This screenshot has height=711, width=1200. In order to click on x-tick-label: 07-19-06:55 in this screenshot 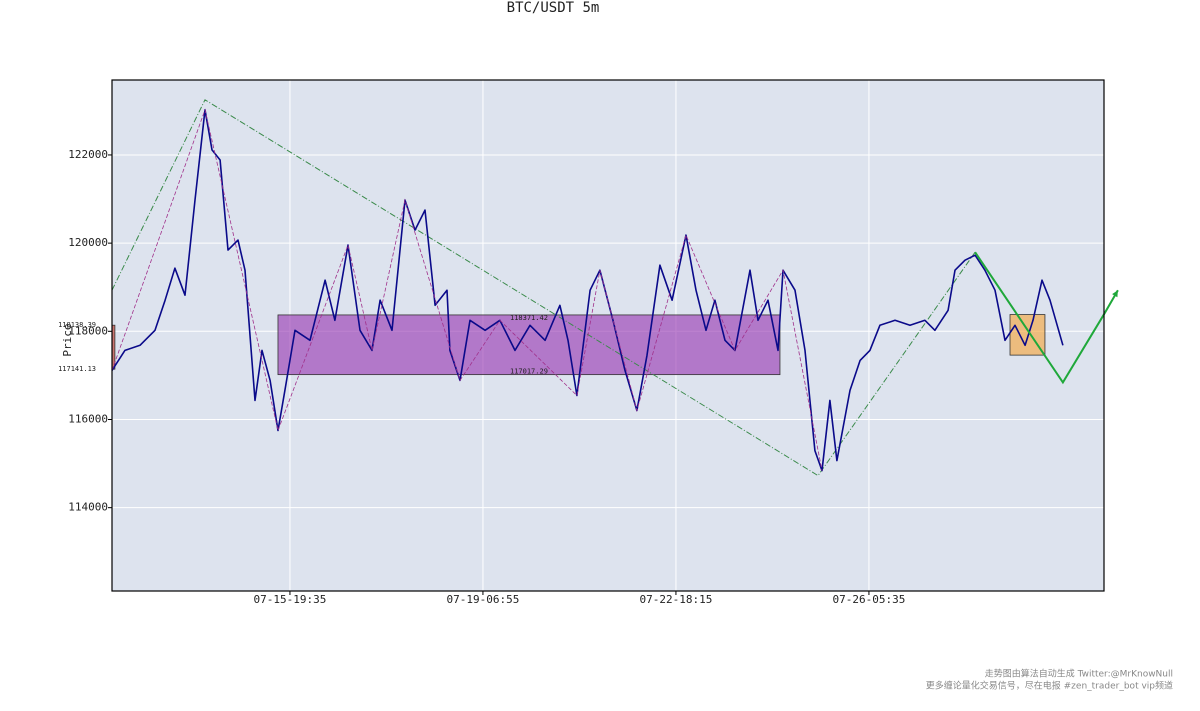, I will do `click(483, 599)`.